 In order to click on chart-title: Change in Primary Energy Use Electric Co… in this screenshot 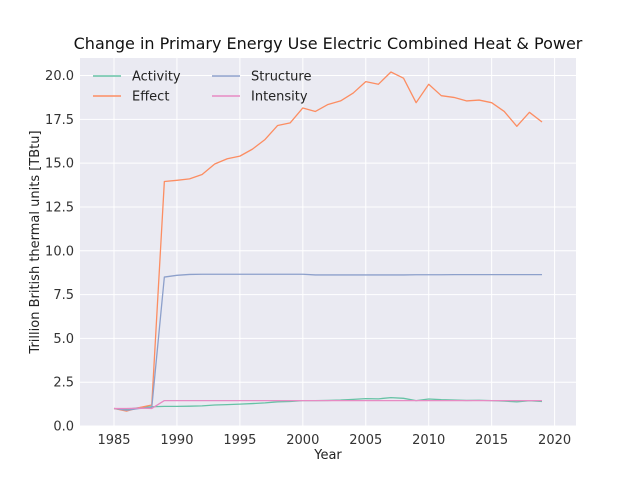, I will do `click(328, 43)`.